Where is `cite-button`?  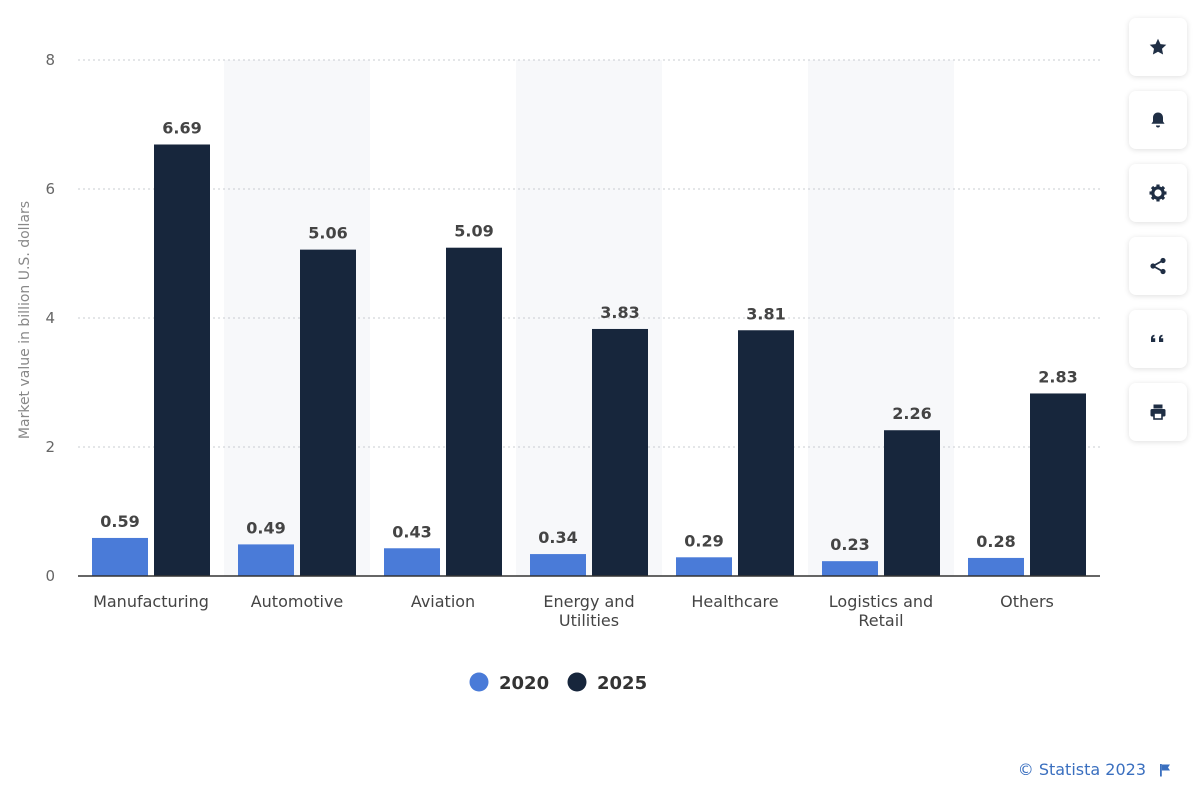 cite-button is located at coordinates (1158, 339).